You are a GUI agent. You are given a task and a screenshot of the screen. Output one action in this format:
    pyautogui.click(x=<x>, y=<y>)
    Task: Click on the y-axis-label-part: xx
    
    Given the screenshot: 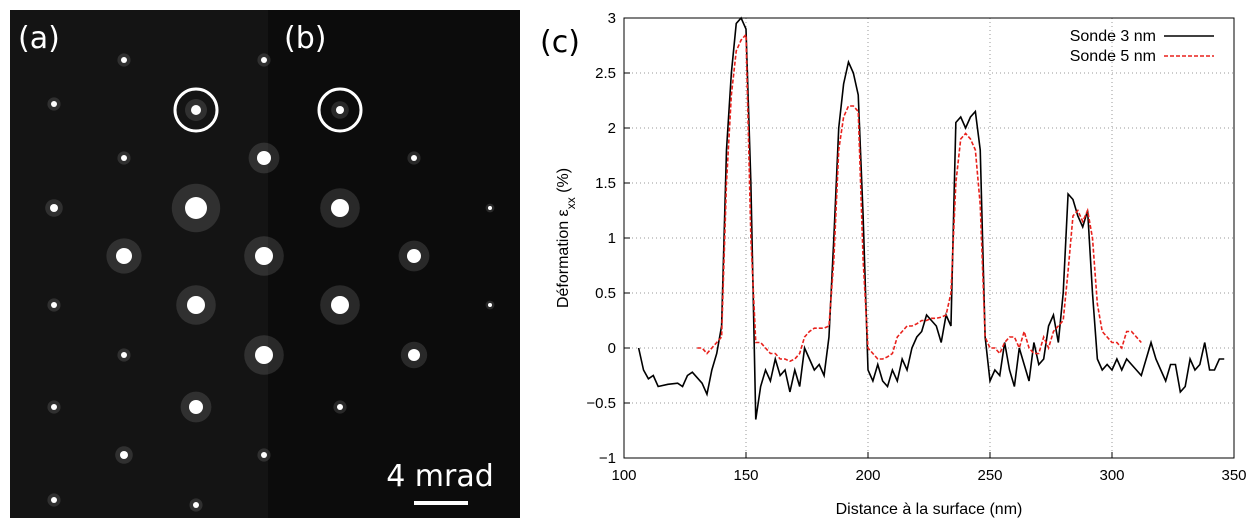 What is the action you would take?
    pyautogui.click(x=571, y=203)
    